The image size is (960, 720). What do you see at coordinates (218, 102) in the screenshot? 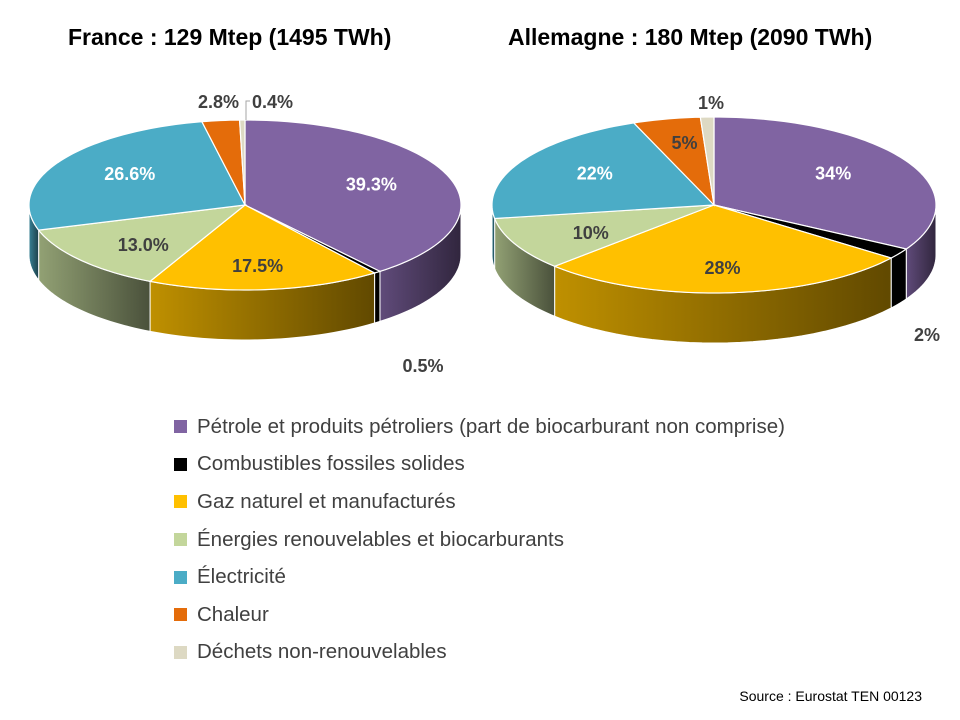
I see `data-label-chaleur: 2.8%` at bounding box center [218, 102].